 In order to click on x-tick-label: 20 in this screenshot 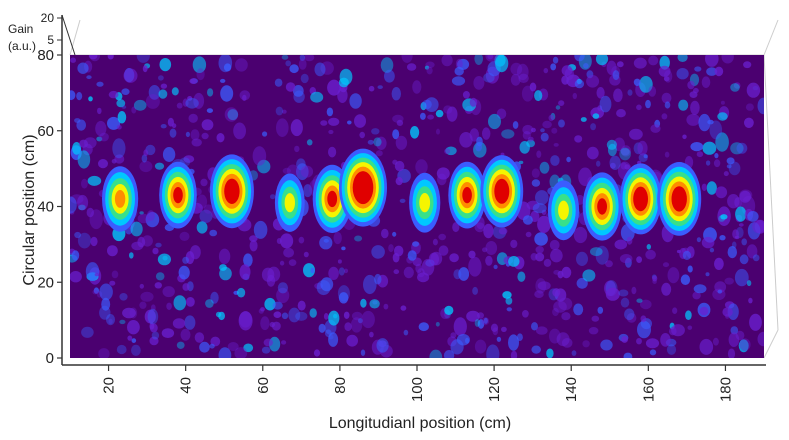, I will do `click(109, 385)`.